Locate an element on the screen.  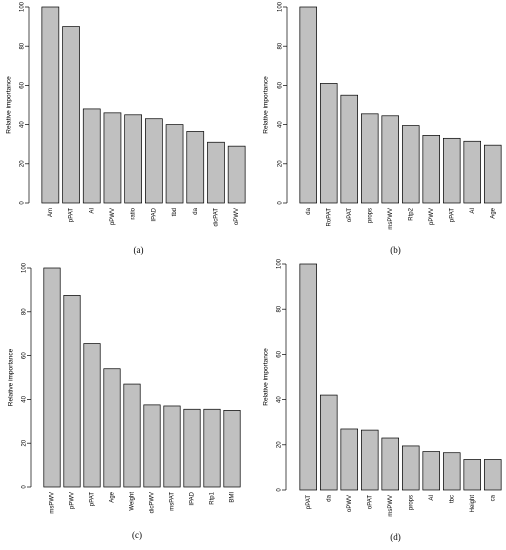
x-tick-label: ca is located at coordinates (493, 497).